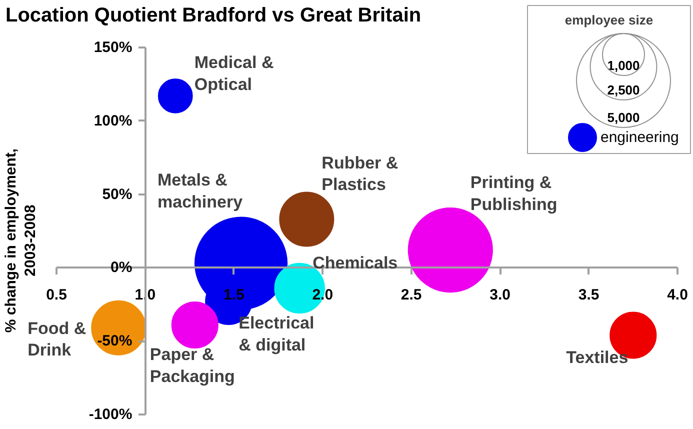  Describe the element at coordinates (623, 117) in the screenshot. I see `legend-label: 5,000` at that location.